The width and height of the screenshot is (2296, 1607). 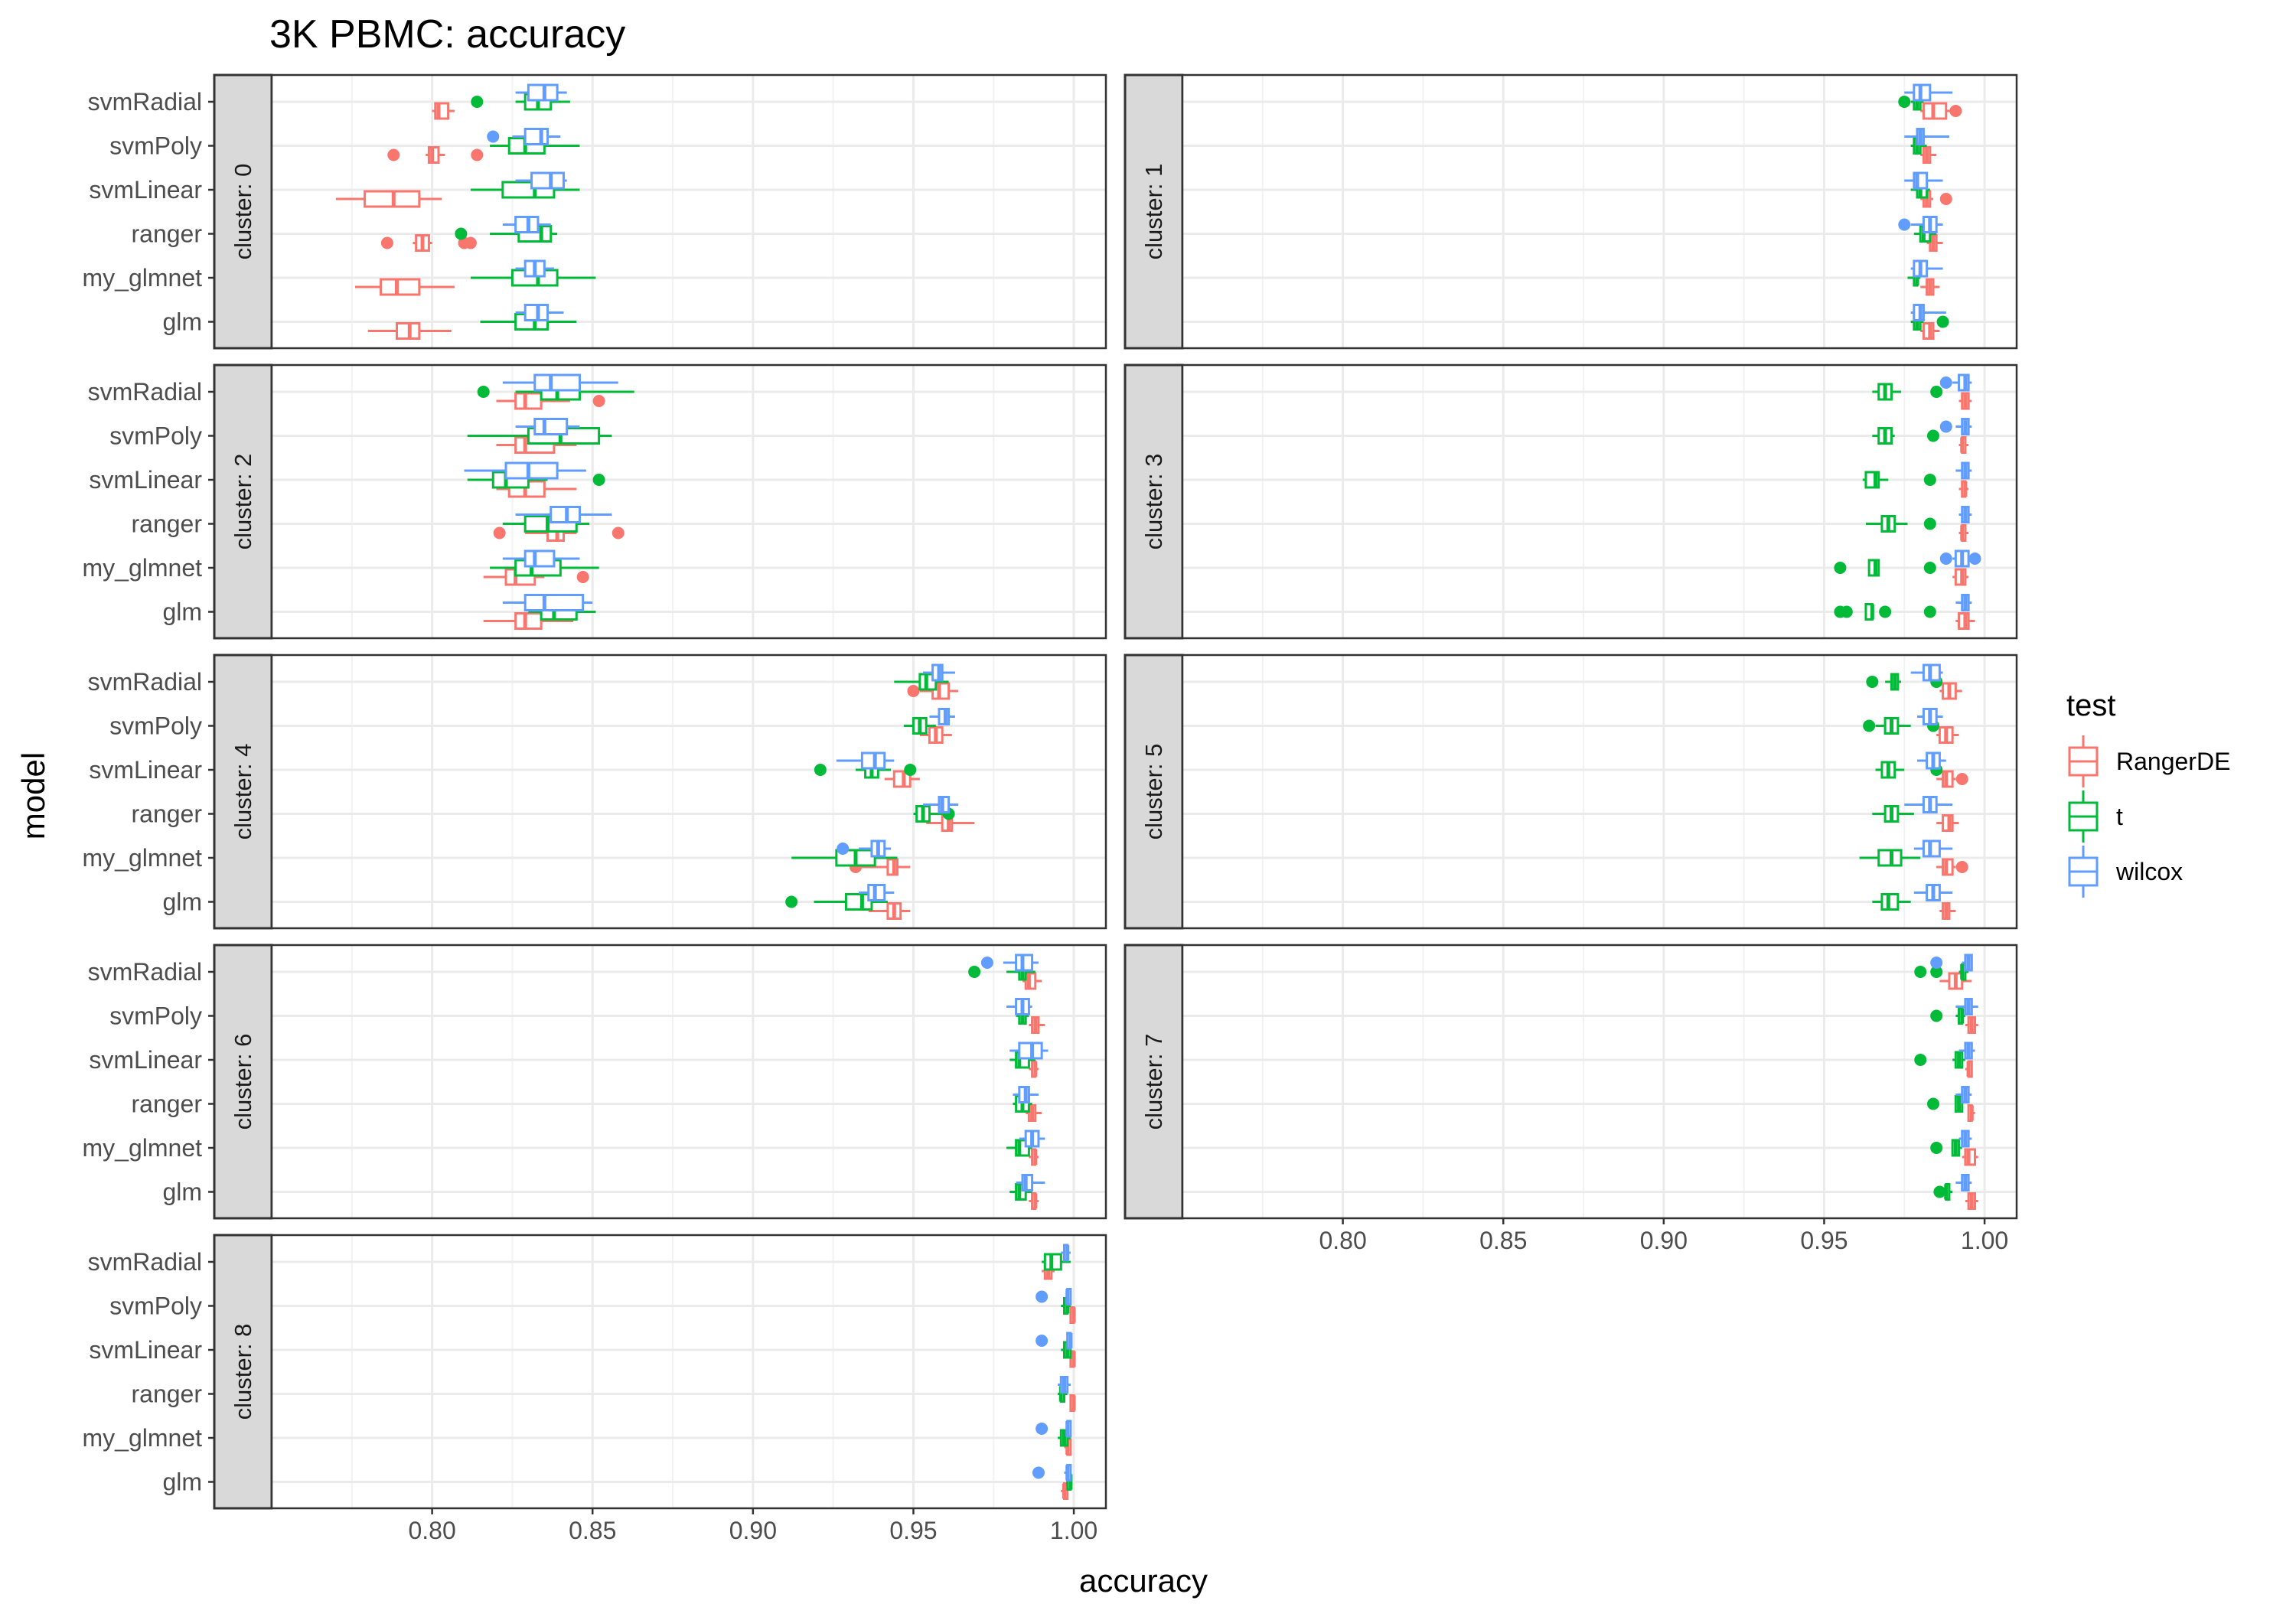 I want to click on strip-label: cluster: 0, so click(x=243, y=212).